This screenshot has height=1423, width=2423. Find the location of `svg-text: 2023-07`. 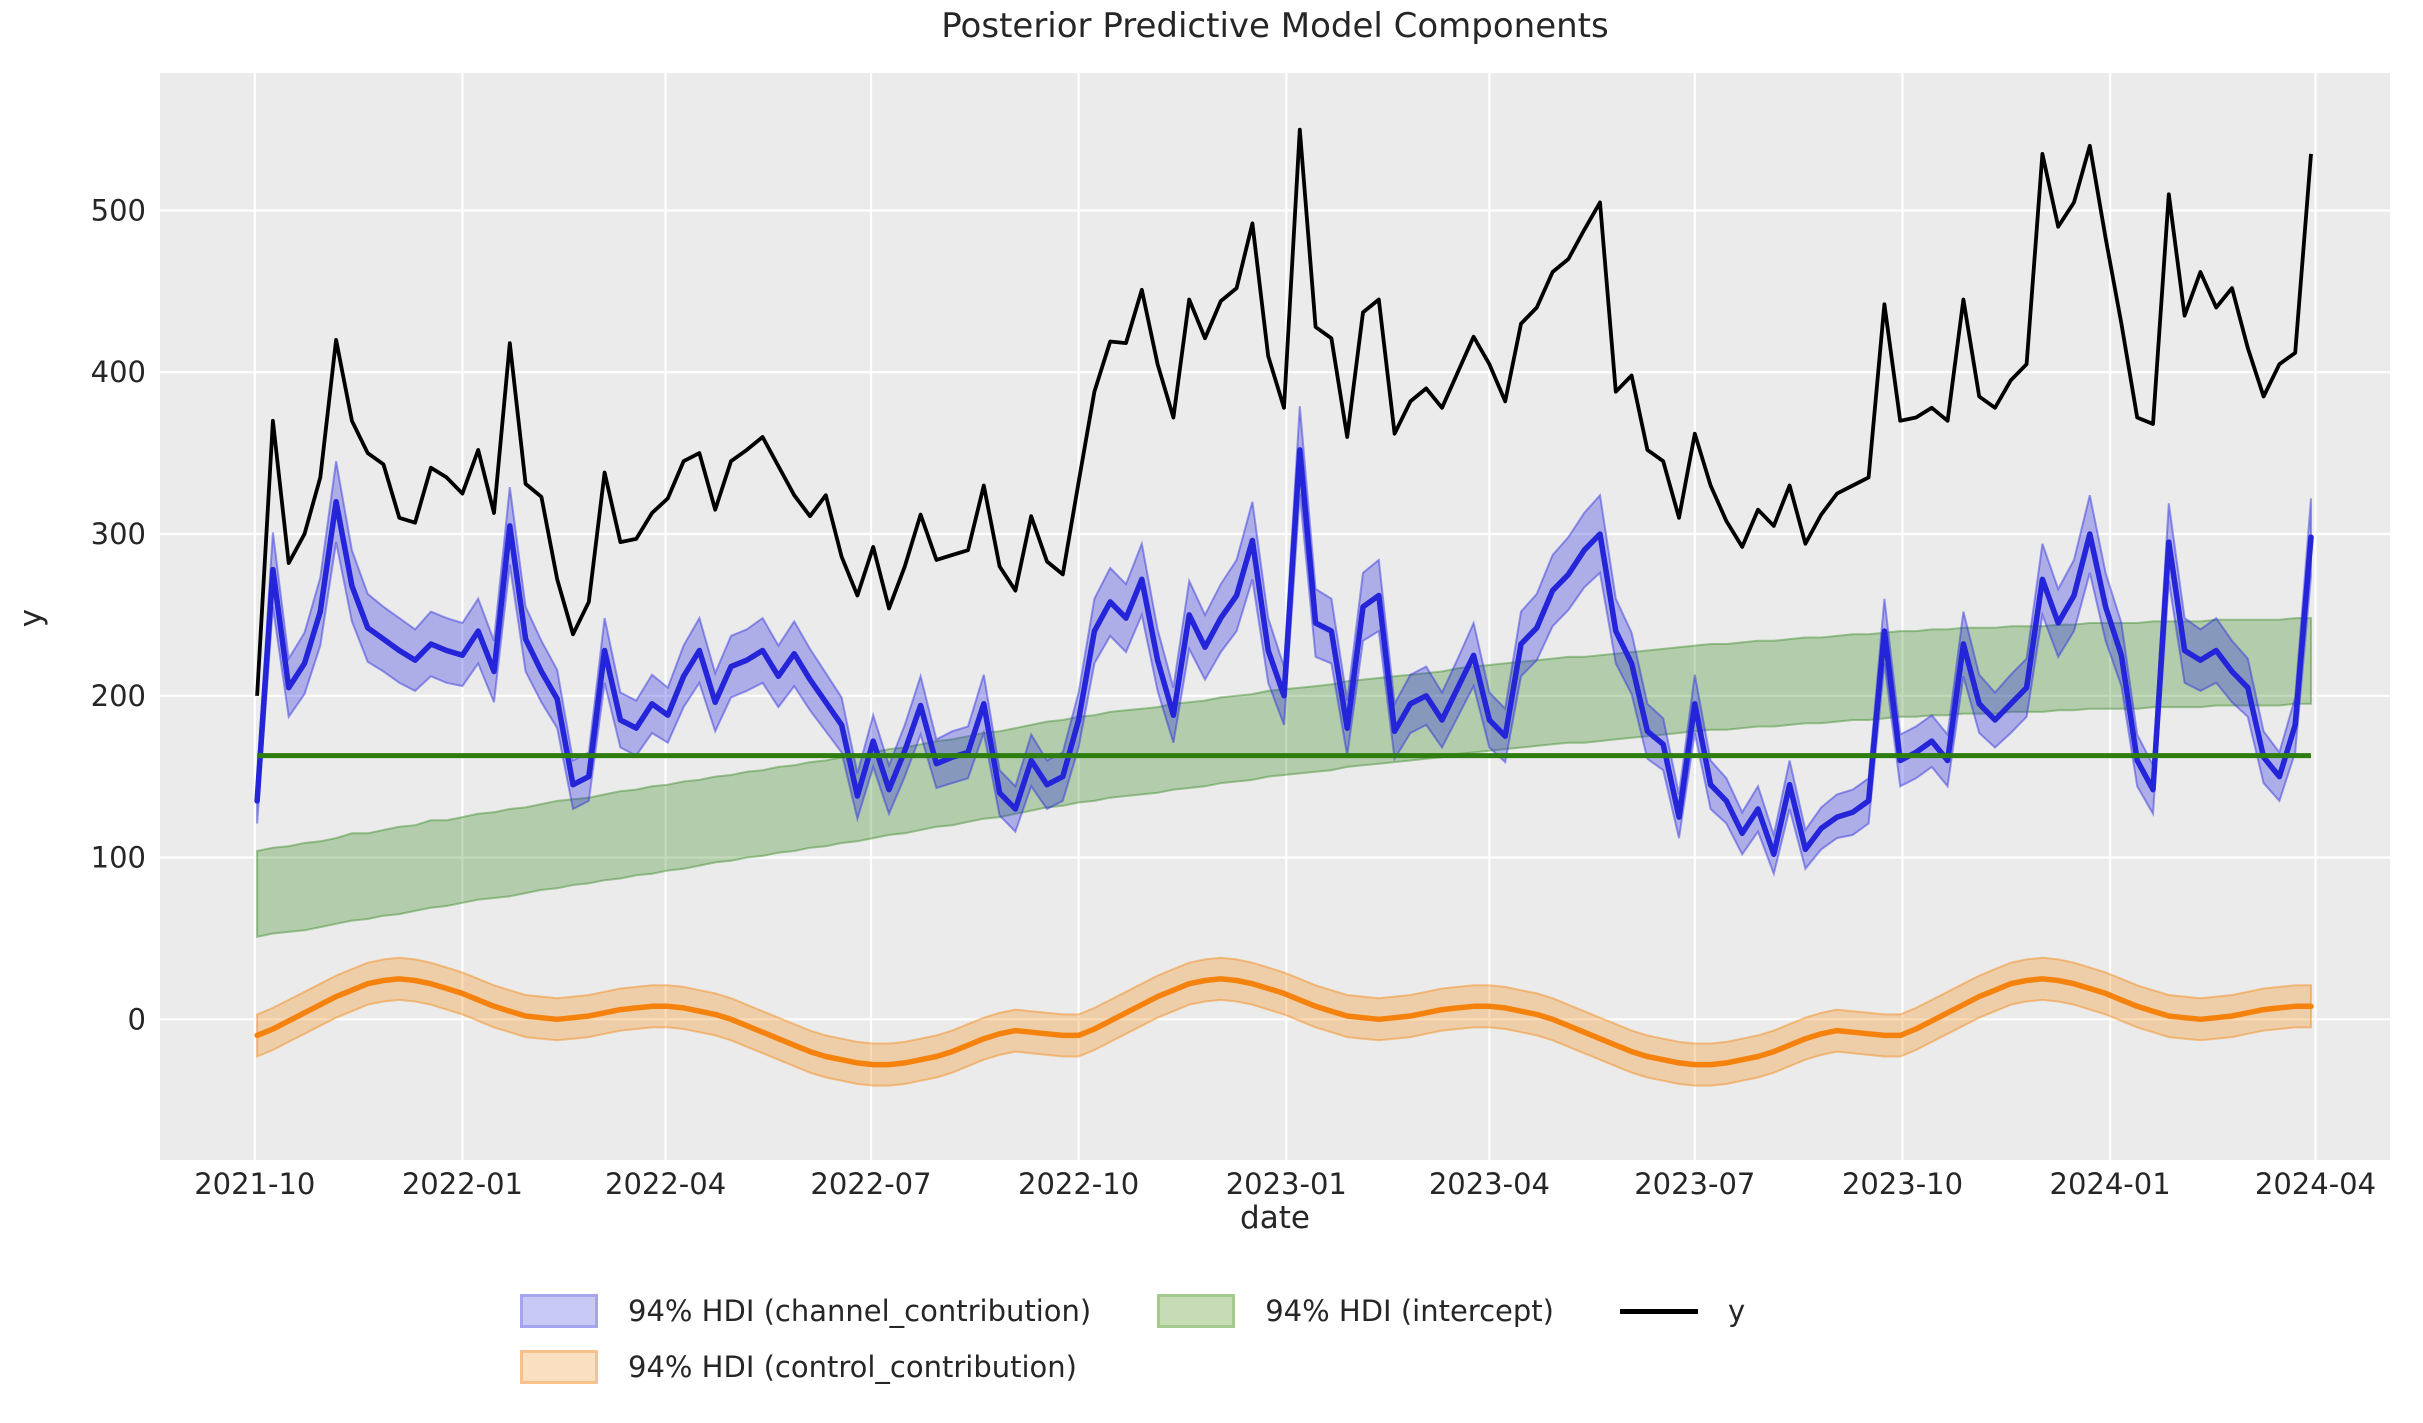

svg-text: 2023-07 is located at coordinates (1694, 1184).